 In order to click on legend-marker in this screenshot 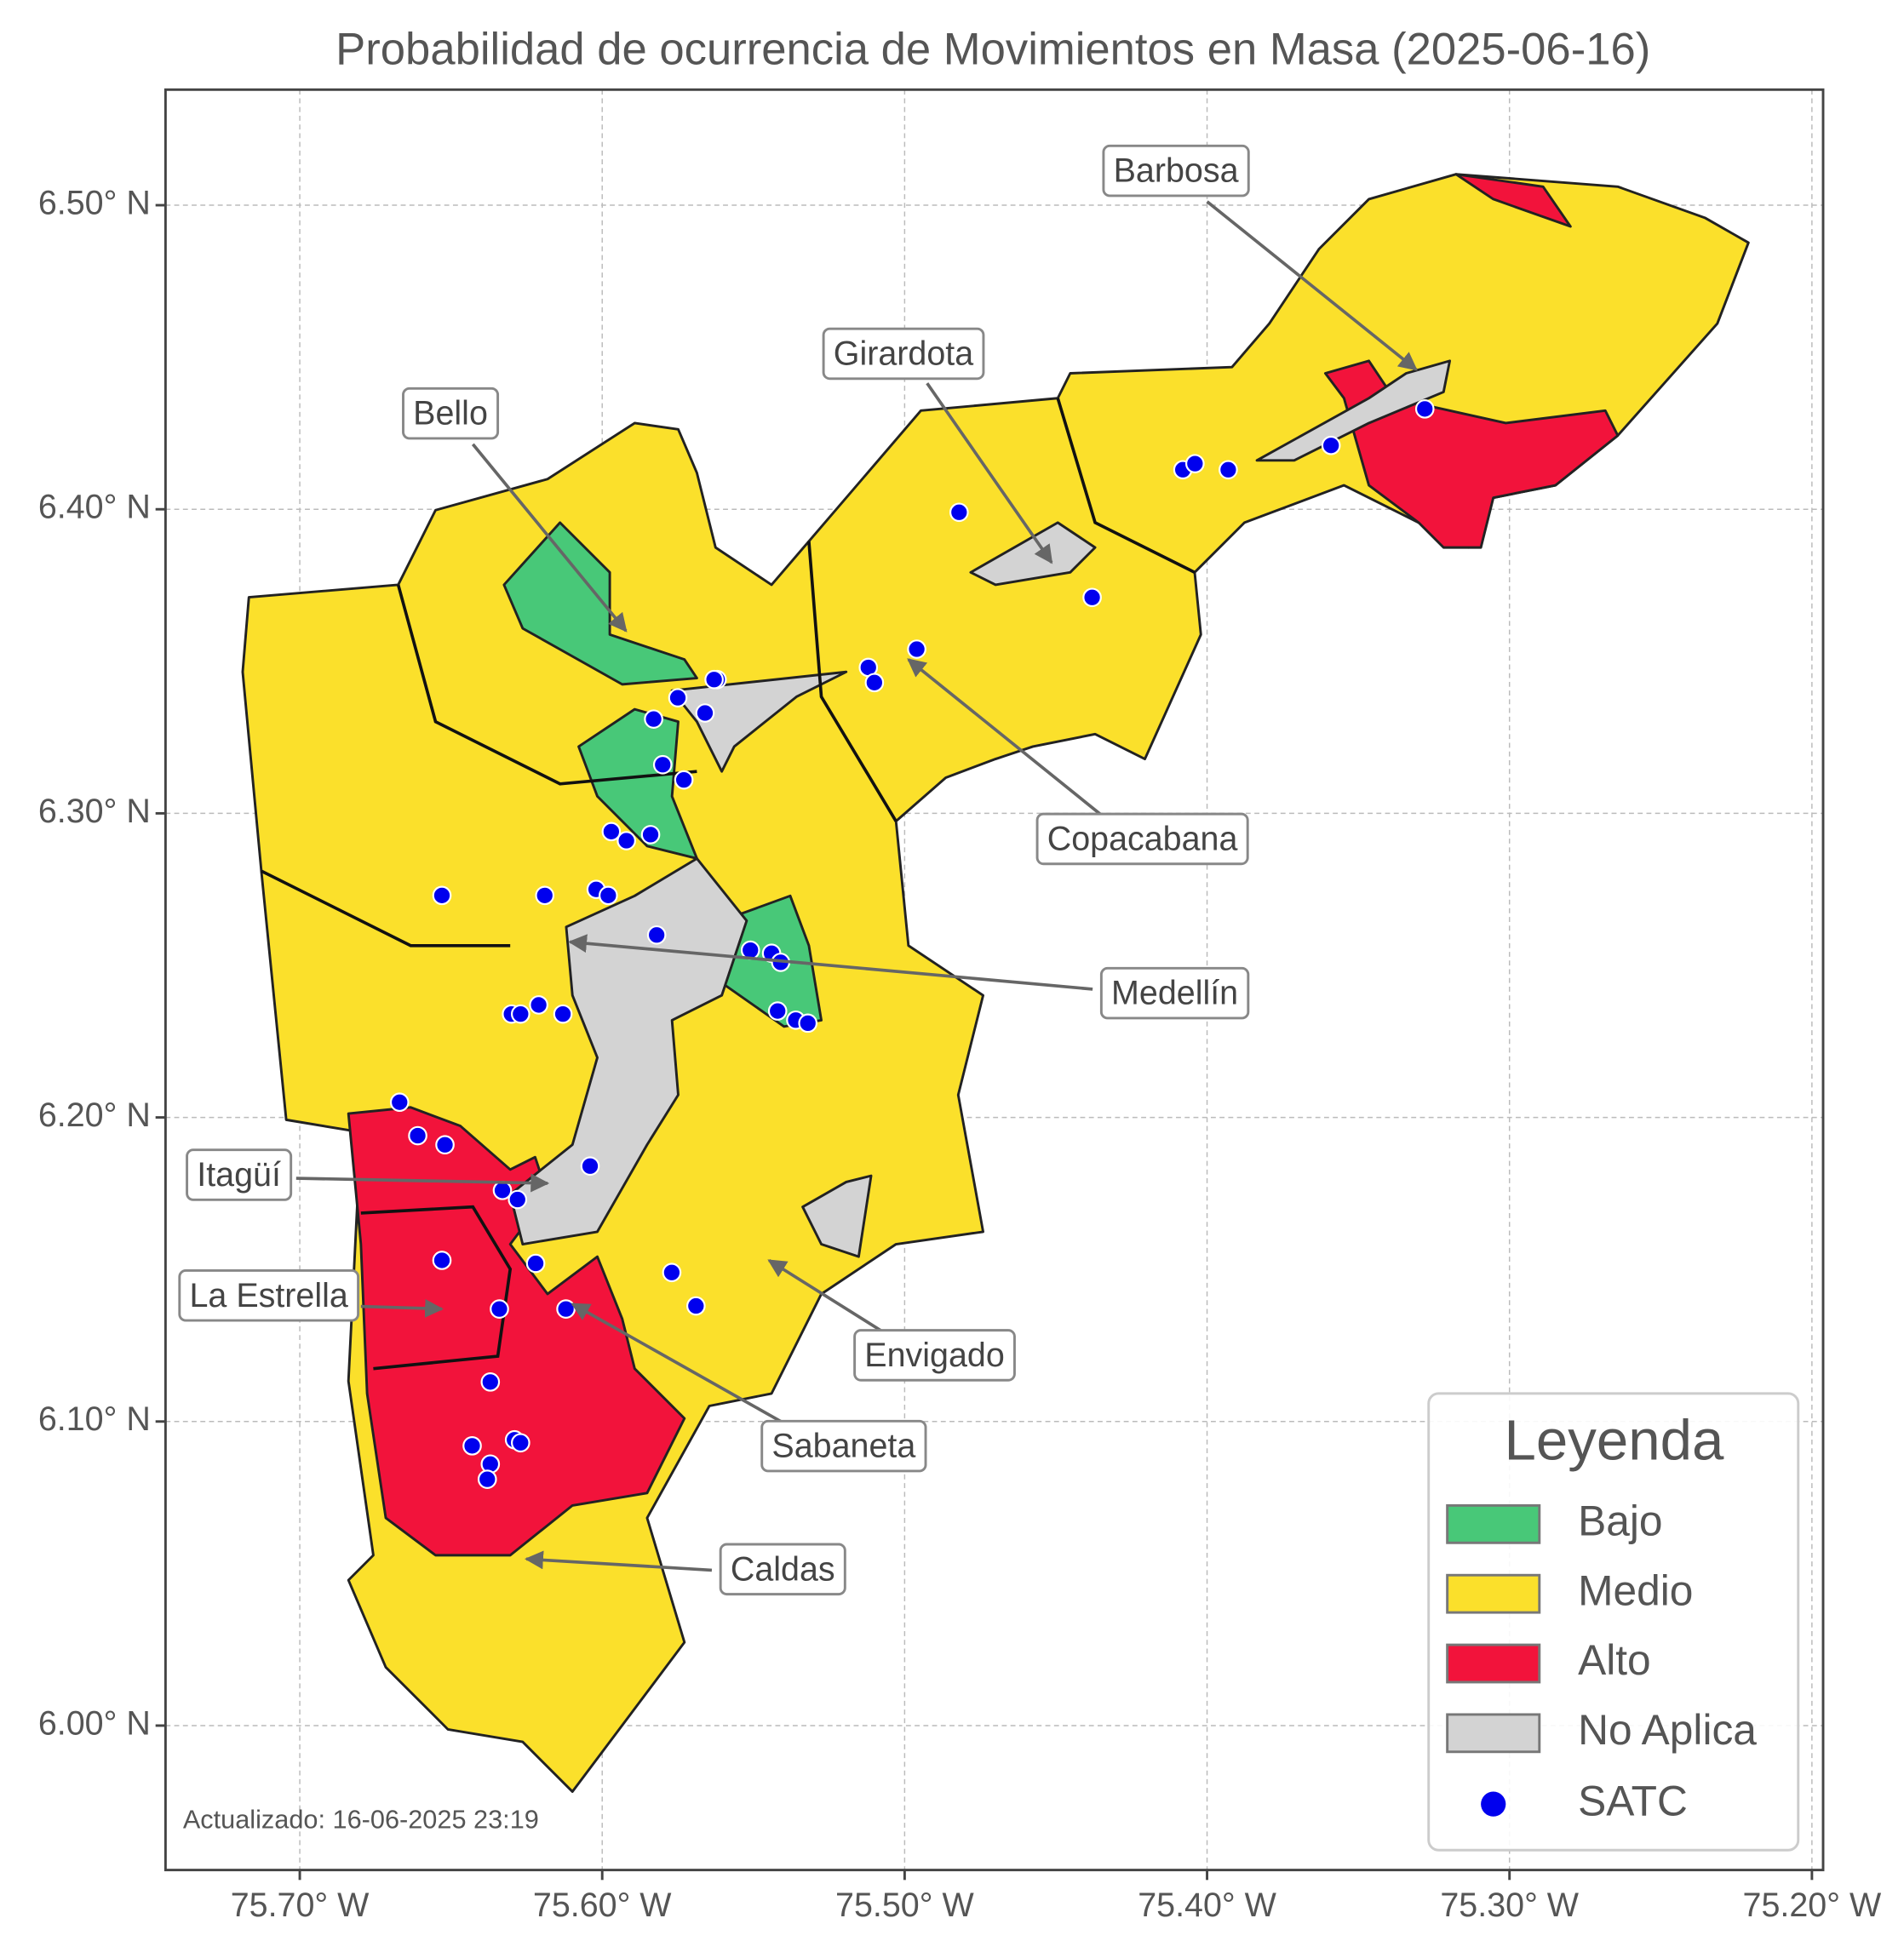, I will do `click(1493, 1804)`.